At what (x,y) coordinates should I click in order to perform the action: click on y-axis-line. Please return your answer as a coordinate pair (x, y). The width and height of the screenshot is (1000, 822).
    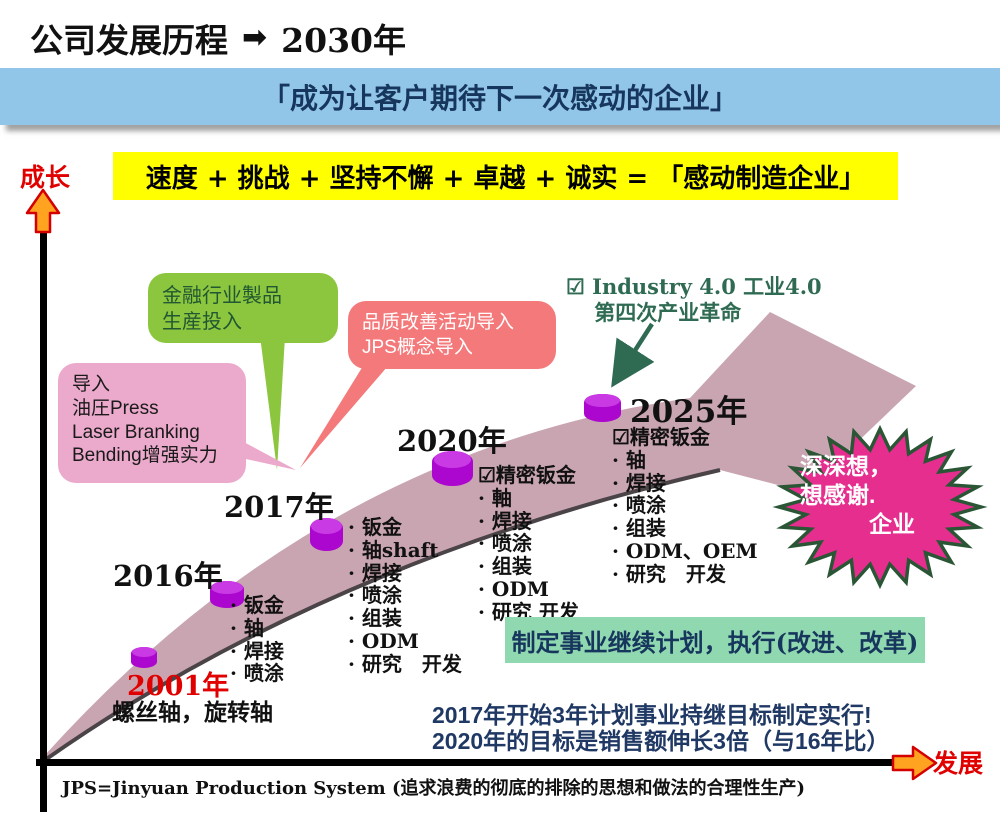
    Looking at the image, I should click on (43, 520).